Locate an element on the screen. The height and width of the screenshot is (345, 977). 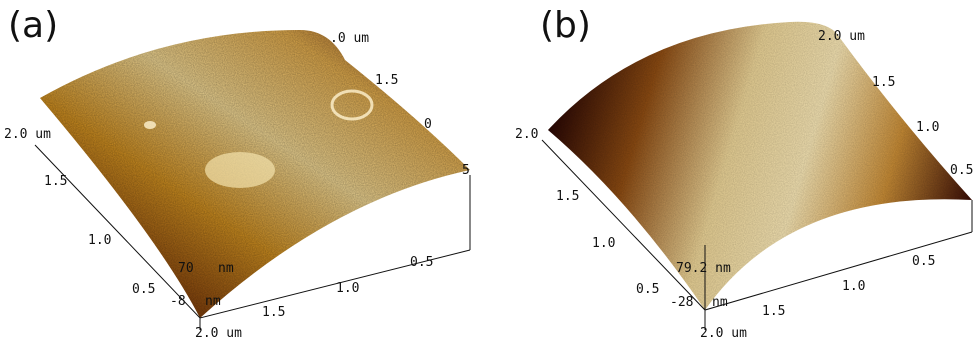
panel-b-back-tick: 1.5 is located at coordinates (883, 82).